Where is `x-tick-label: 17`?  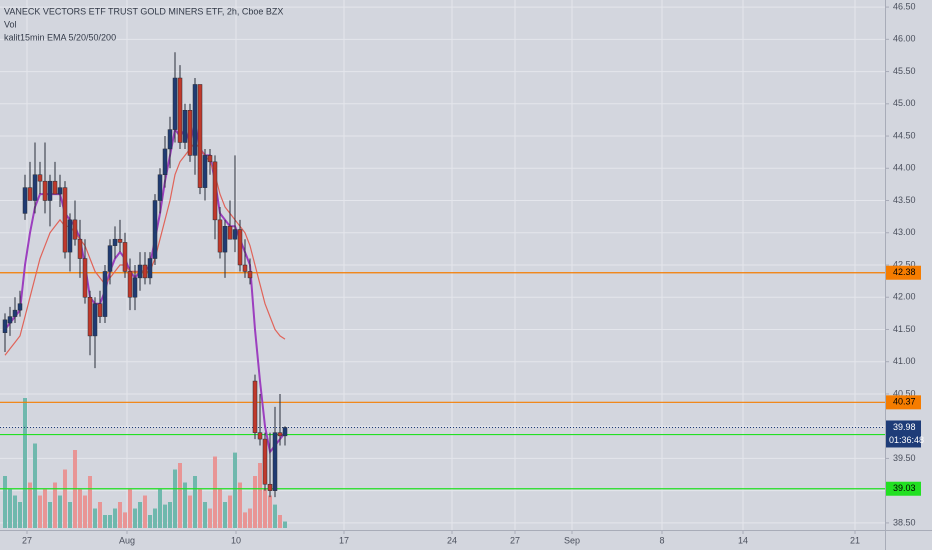 x-tick-label: 17 is located at coordinates (344, 540).